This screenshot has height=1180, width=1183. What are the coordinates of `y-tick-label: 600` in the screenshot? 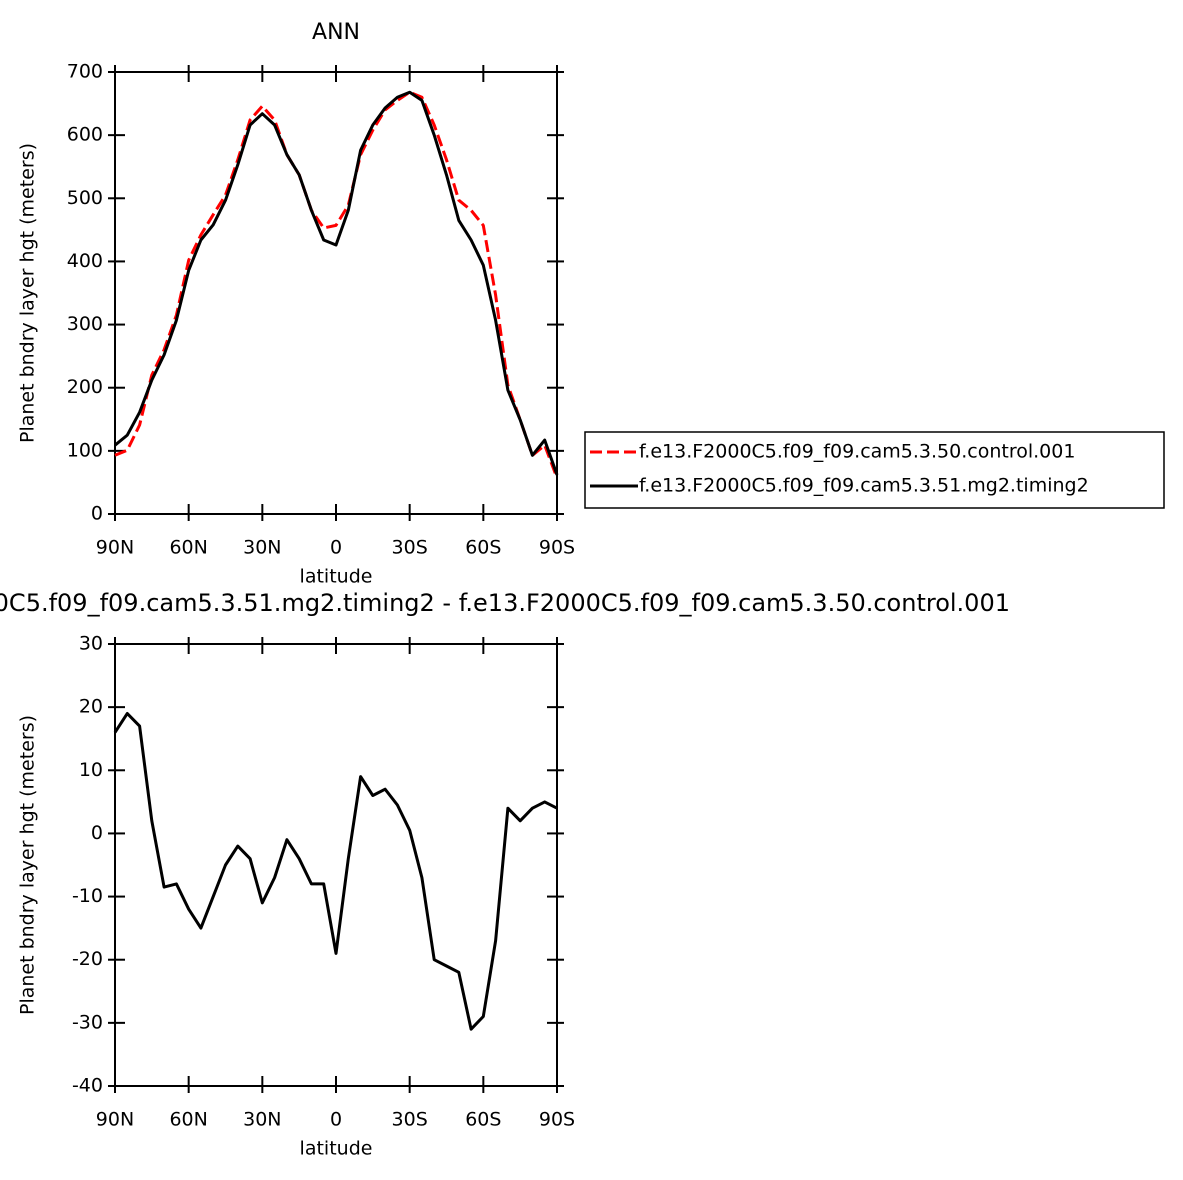 It's located at (85, 135).